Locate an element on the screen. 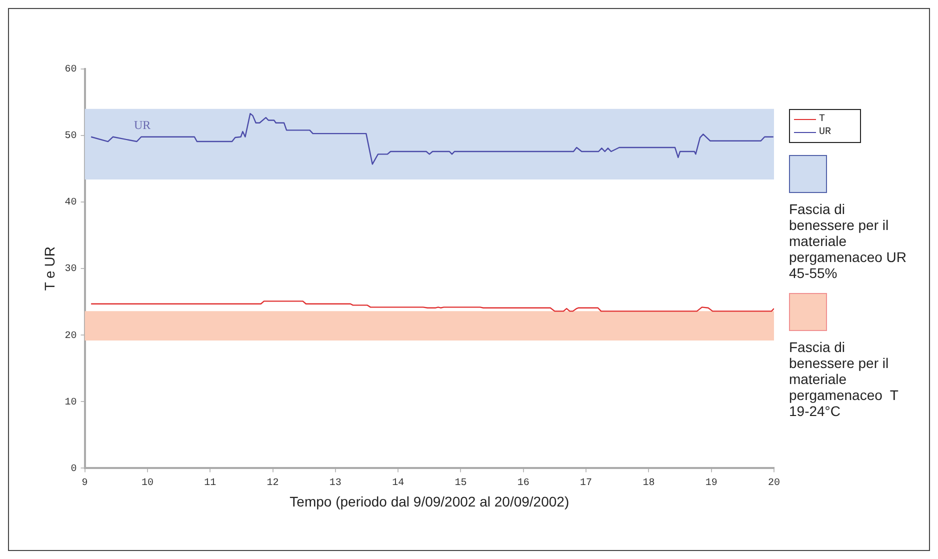 The height and width of the screenshot is (559, 938). band-label: Fascia di benessere per il materiale pergamenaceo T 19-24°C is located at coordinates (844, 379).